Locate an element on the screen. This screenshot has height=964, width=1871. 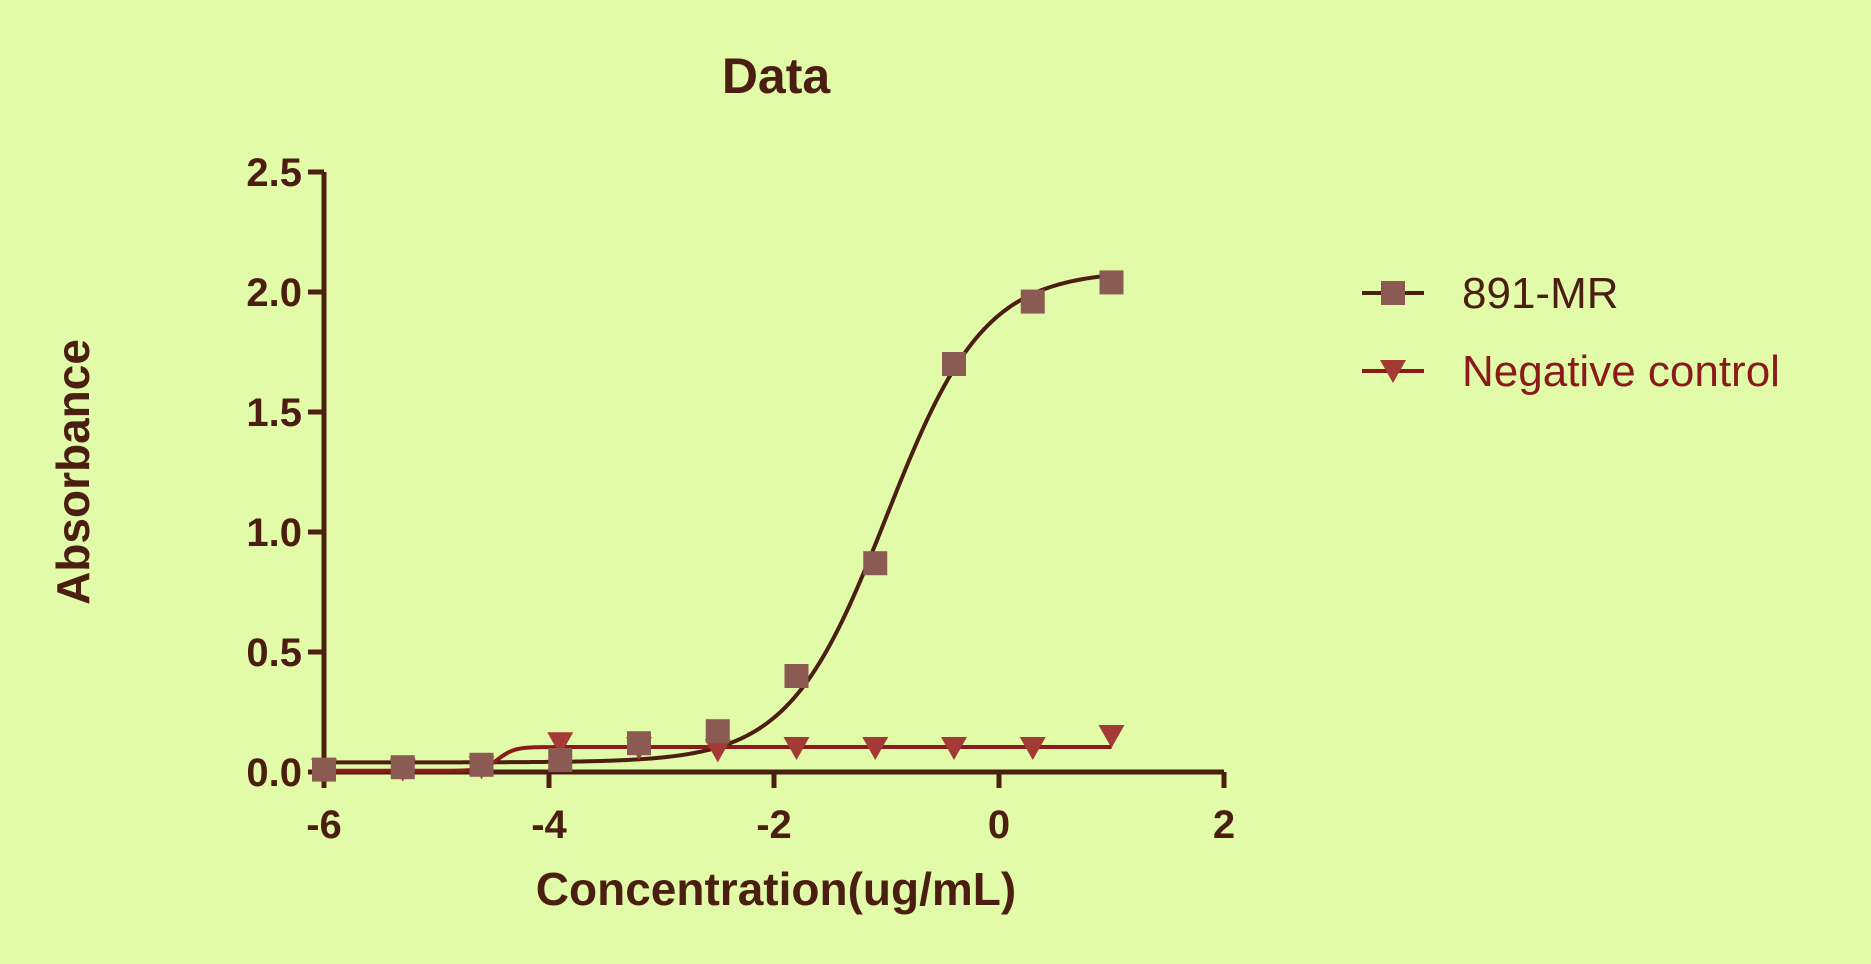
y-axis-label: Absorbance is located at coordinates (73, 472).